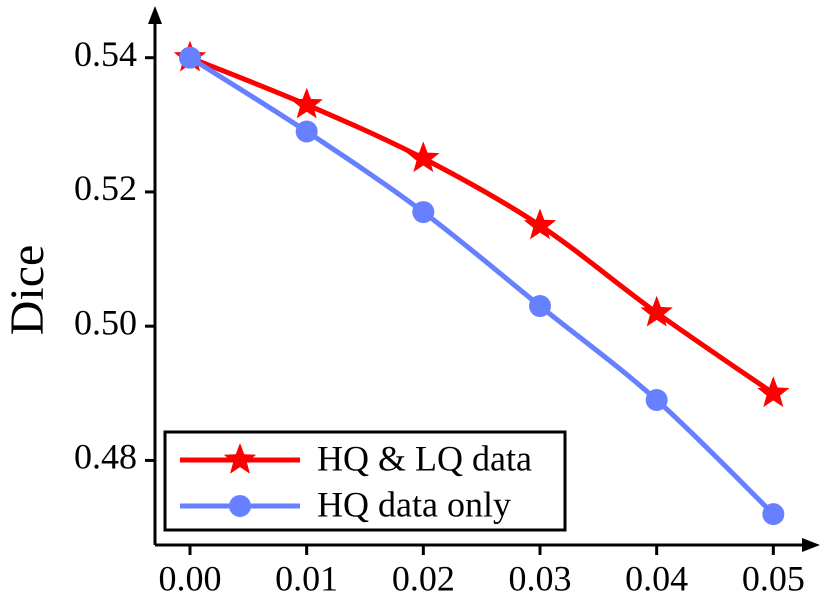  Describe the element at coordinates (306, 576) in the screenshot. I see `x-tick-label: 0.01` at that location.